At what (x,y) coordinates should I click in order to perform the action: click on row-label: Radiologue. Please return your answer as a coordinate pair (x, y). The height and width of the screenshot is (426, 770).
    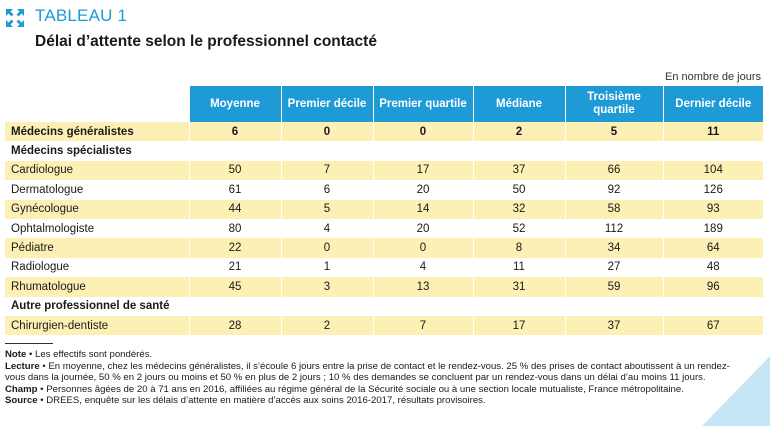
    Looking at the image, I should click on (97, 267).